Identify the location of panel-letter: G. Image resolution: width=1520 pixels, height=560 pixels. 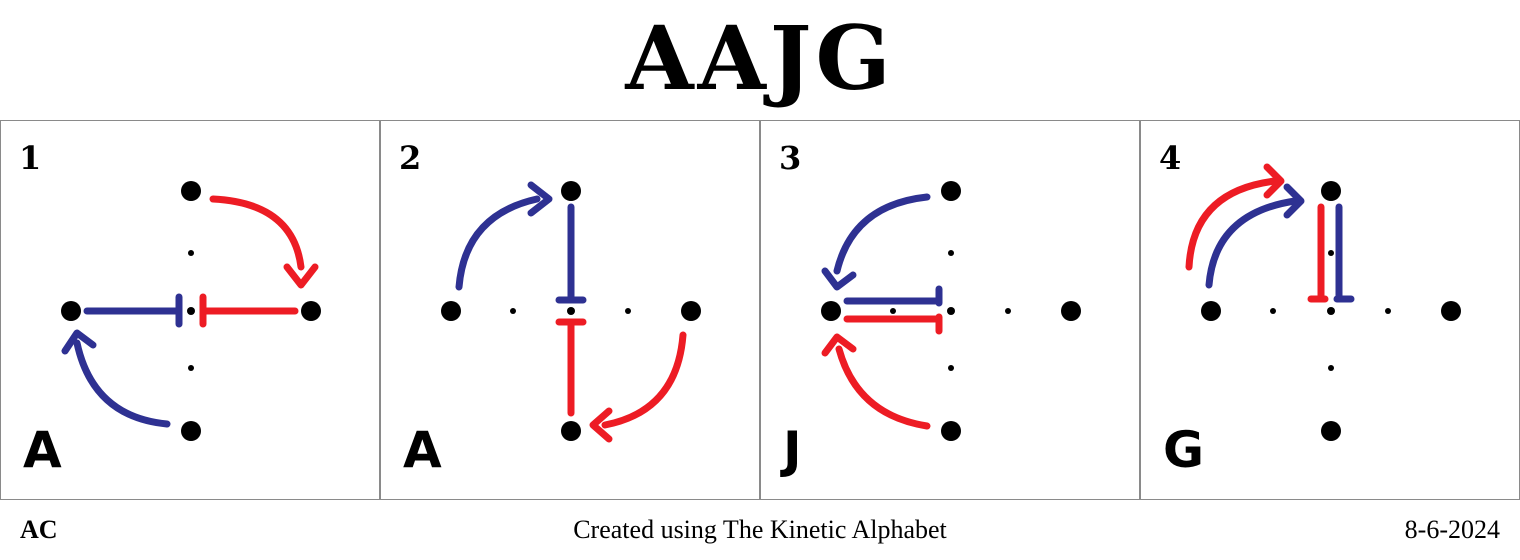
(1184, 450).